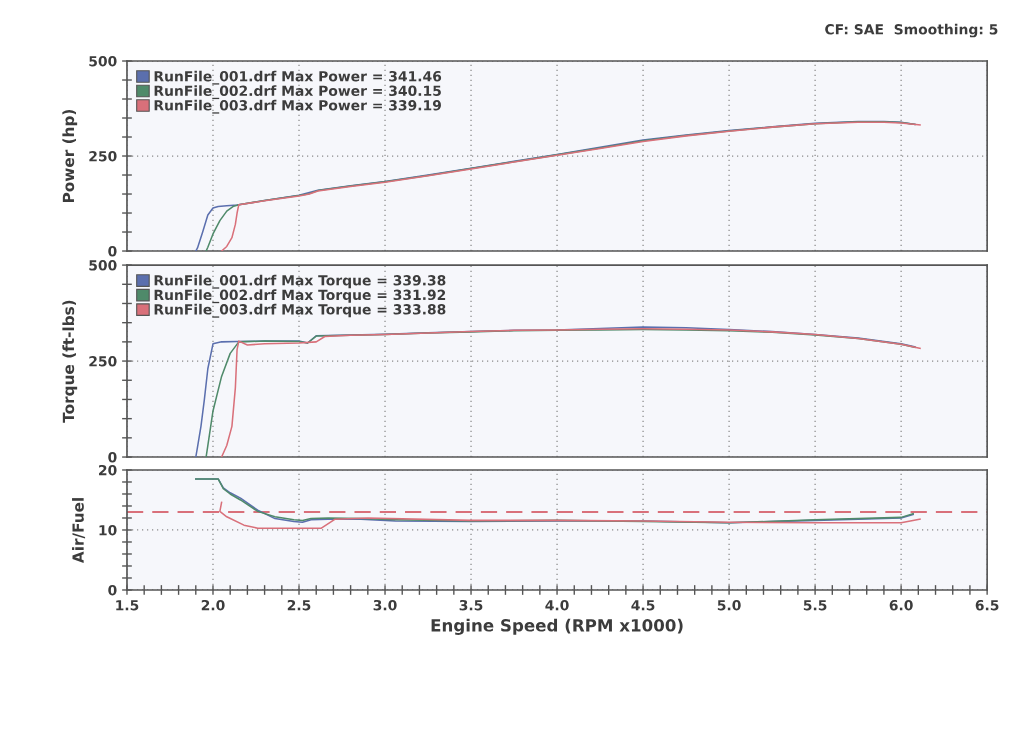 This screenshot has width=1024, height=744. I want to click on legend-label: RunFile_003.drf Max Torque = 333.88, so click(300, 310).